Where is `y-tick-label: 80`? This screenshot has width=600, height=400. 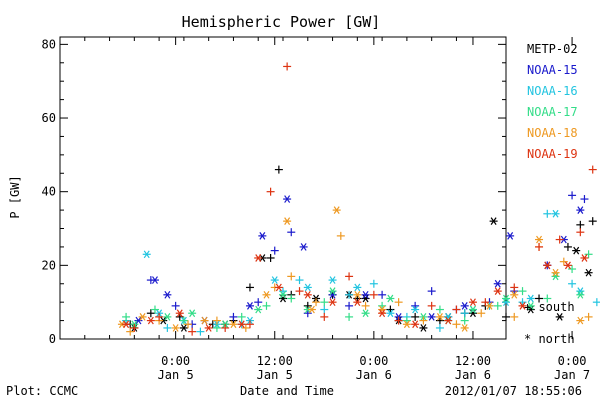
y-tick-label: 80 is located at coordinates (49, 44).